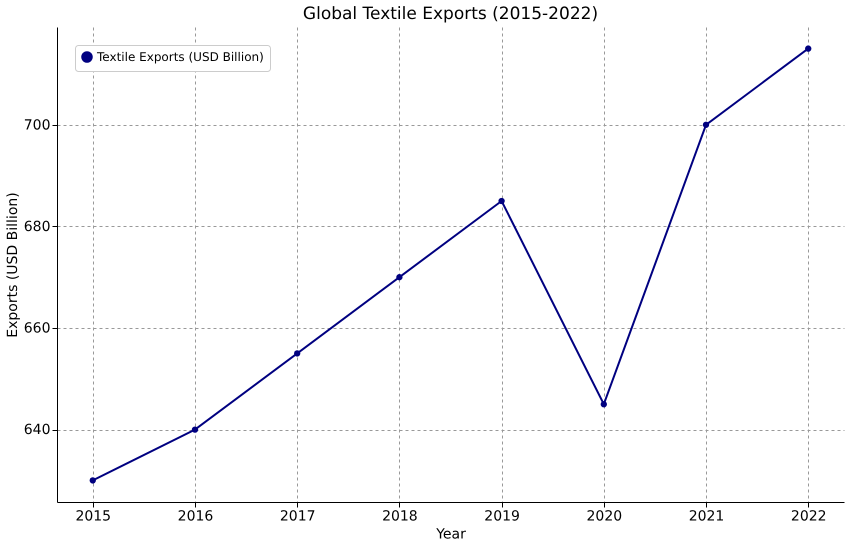 Image resolution: width=849 pixels, height=546 pixels. What do you see at coordinates (450, 534) in the screenshot?
I see `x-axis-title: Year` at bounding box center [450, 534].